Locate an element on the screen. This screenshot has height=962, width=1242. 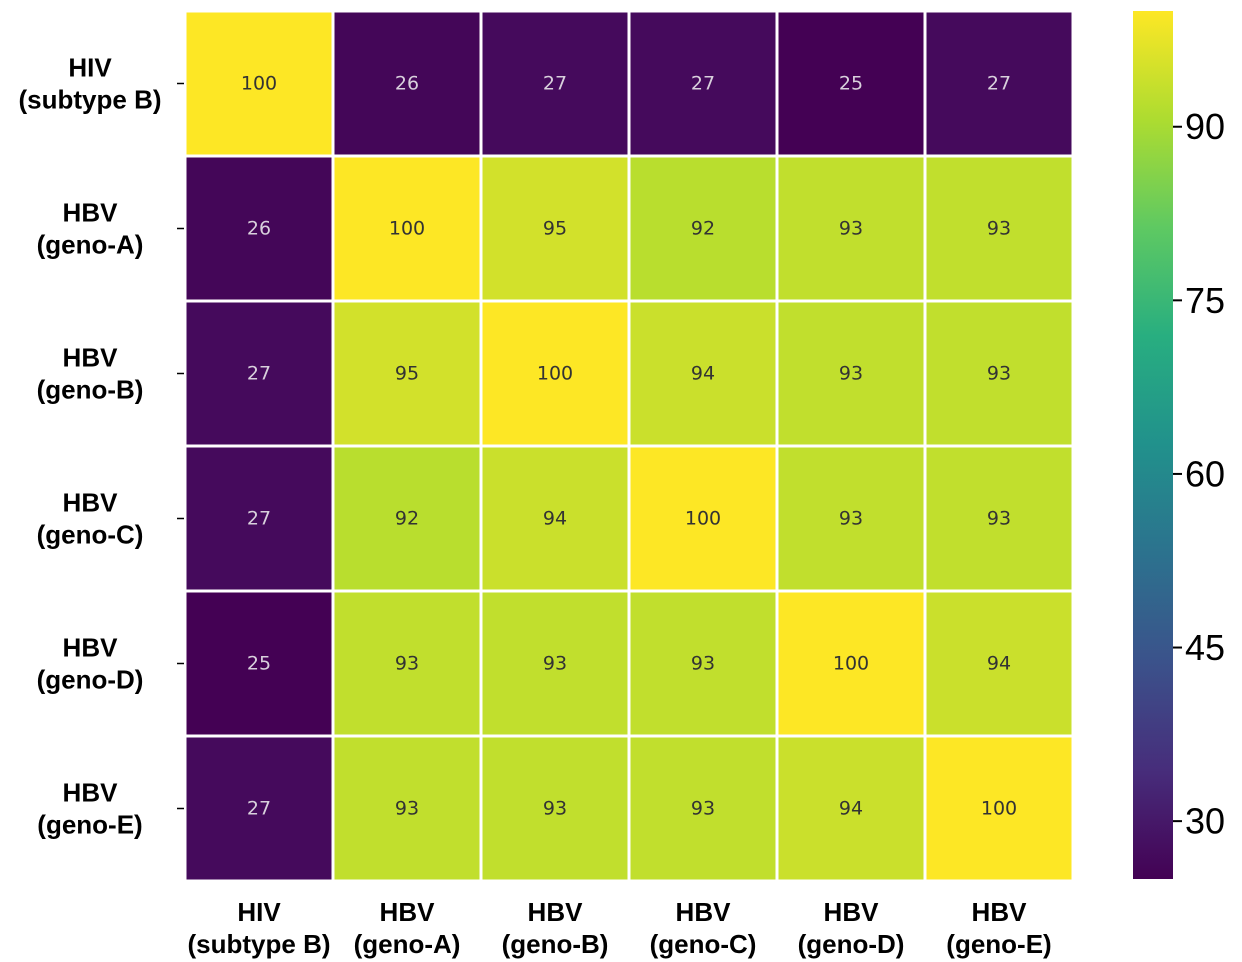
column-label: HIV (subtype B) is located at coordinates (259, 928).